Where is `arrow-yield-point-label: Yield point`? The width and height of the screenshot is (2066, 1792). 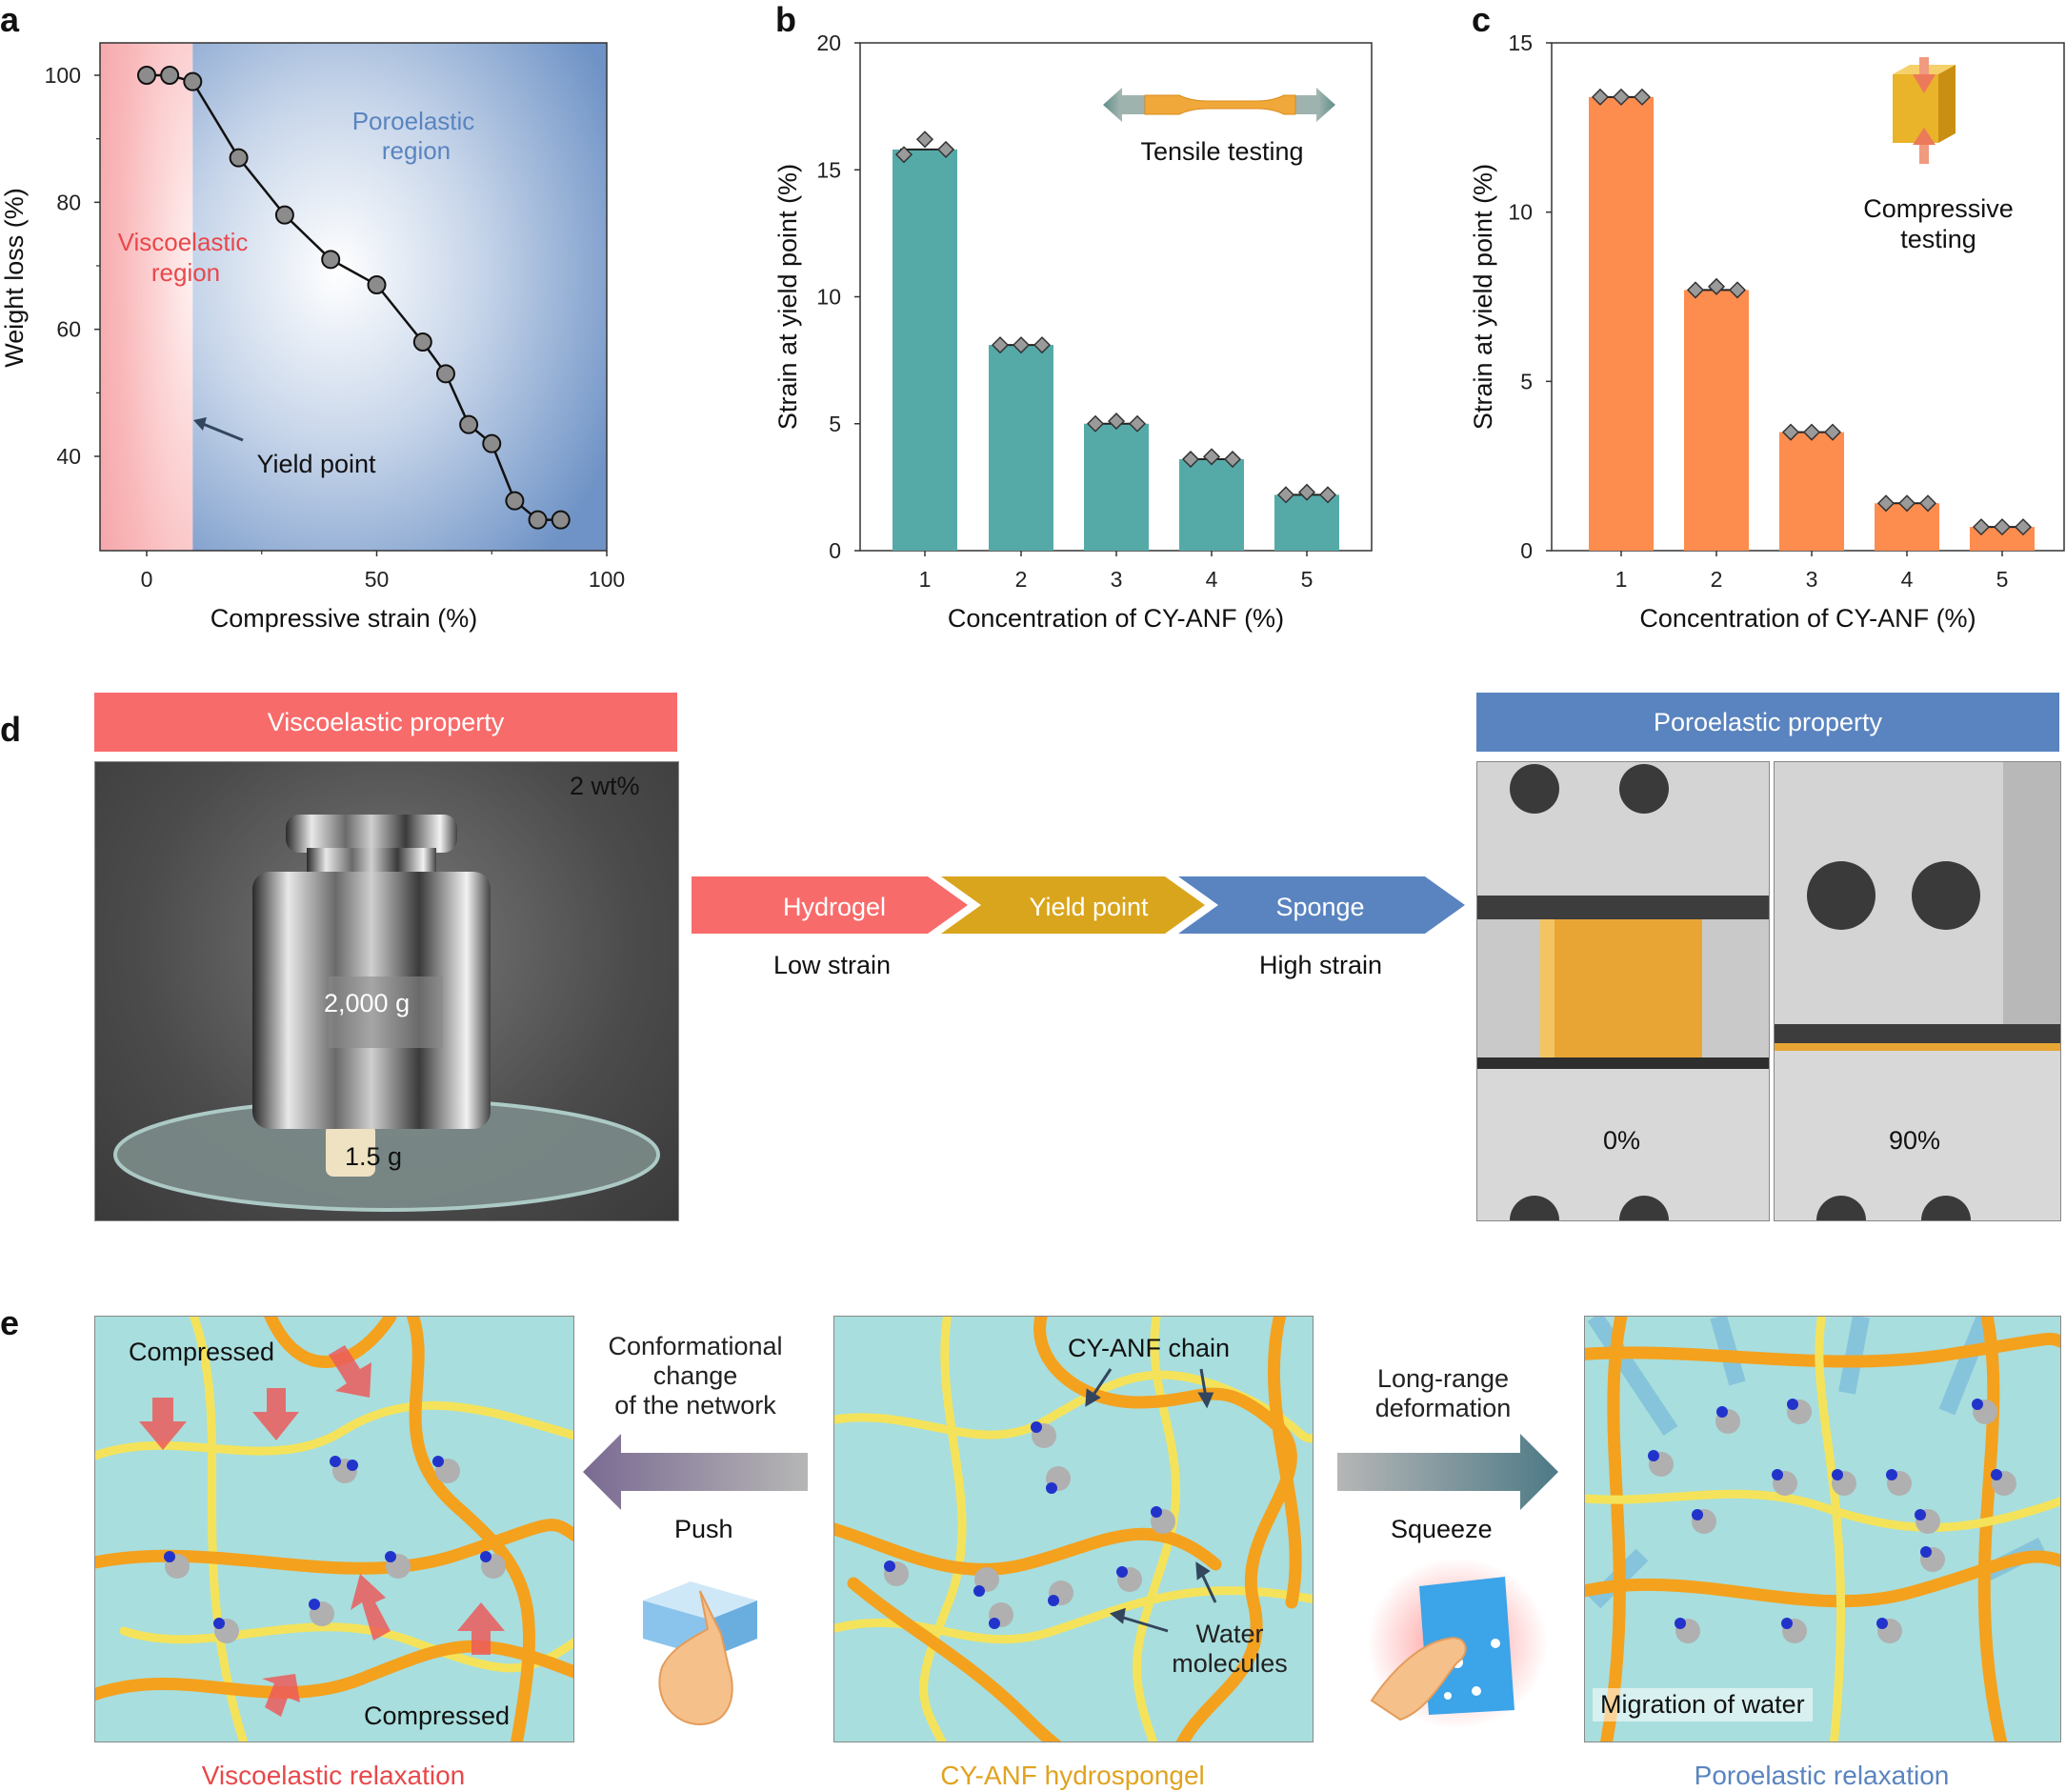
arrow-yield-point-label: Yield point is located at coordinates (1089, 907).